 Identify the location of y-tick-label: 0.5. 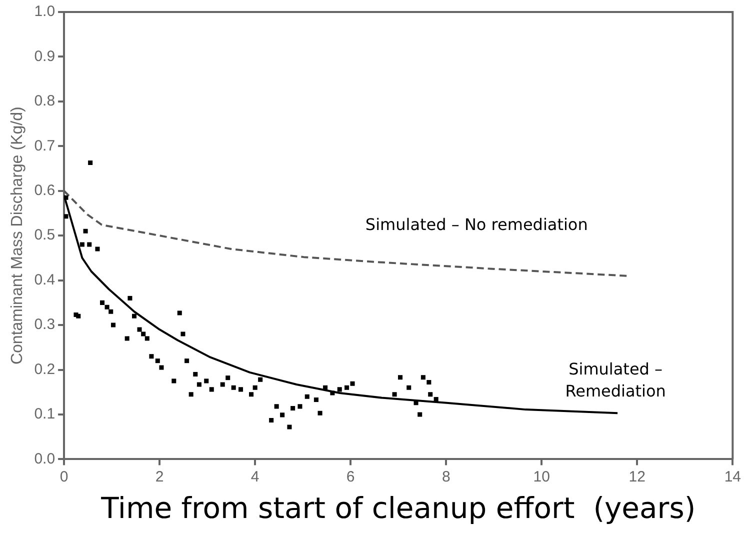
(45, 235).